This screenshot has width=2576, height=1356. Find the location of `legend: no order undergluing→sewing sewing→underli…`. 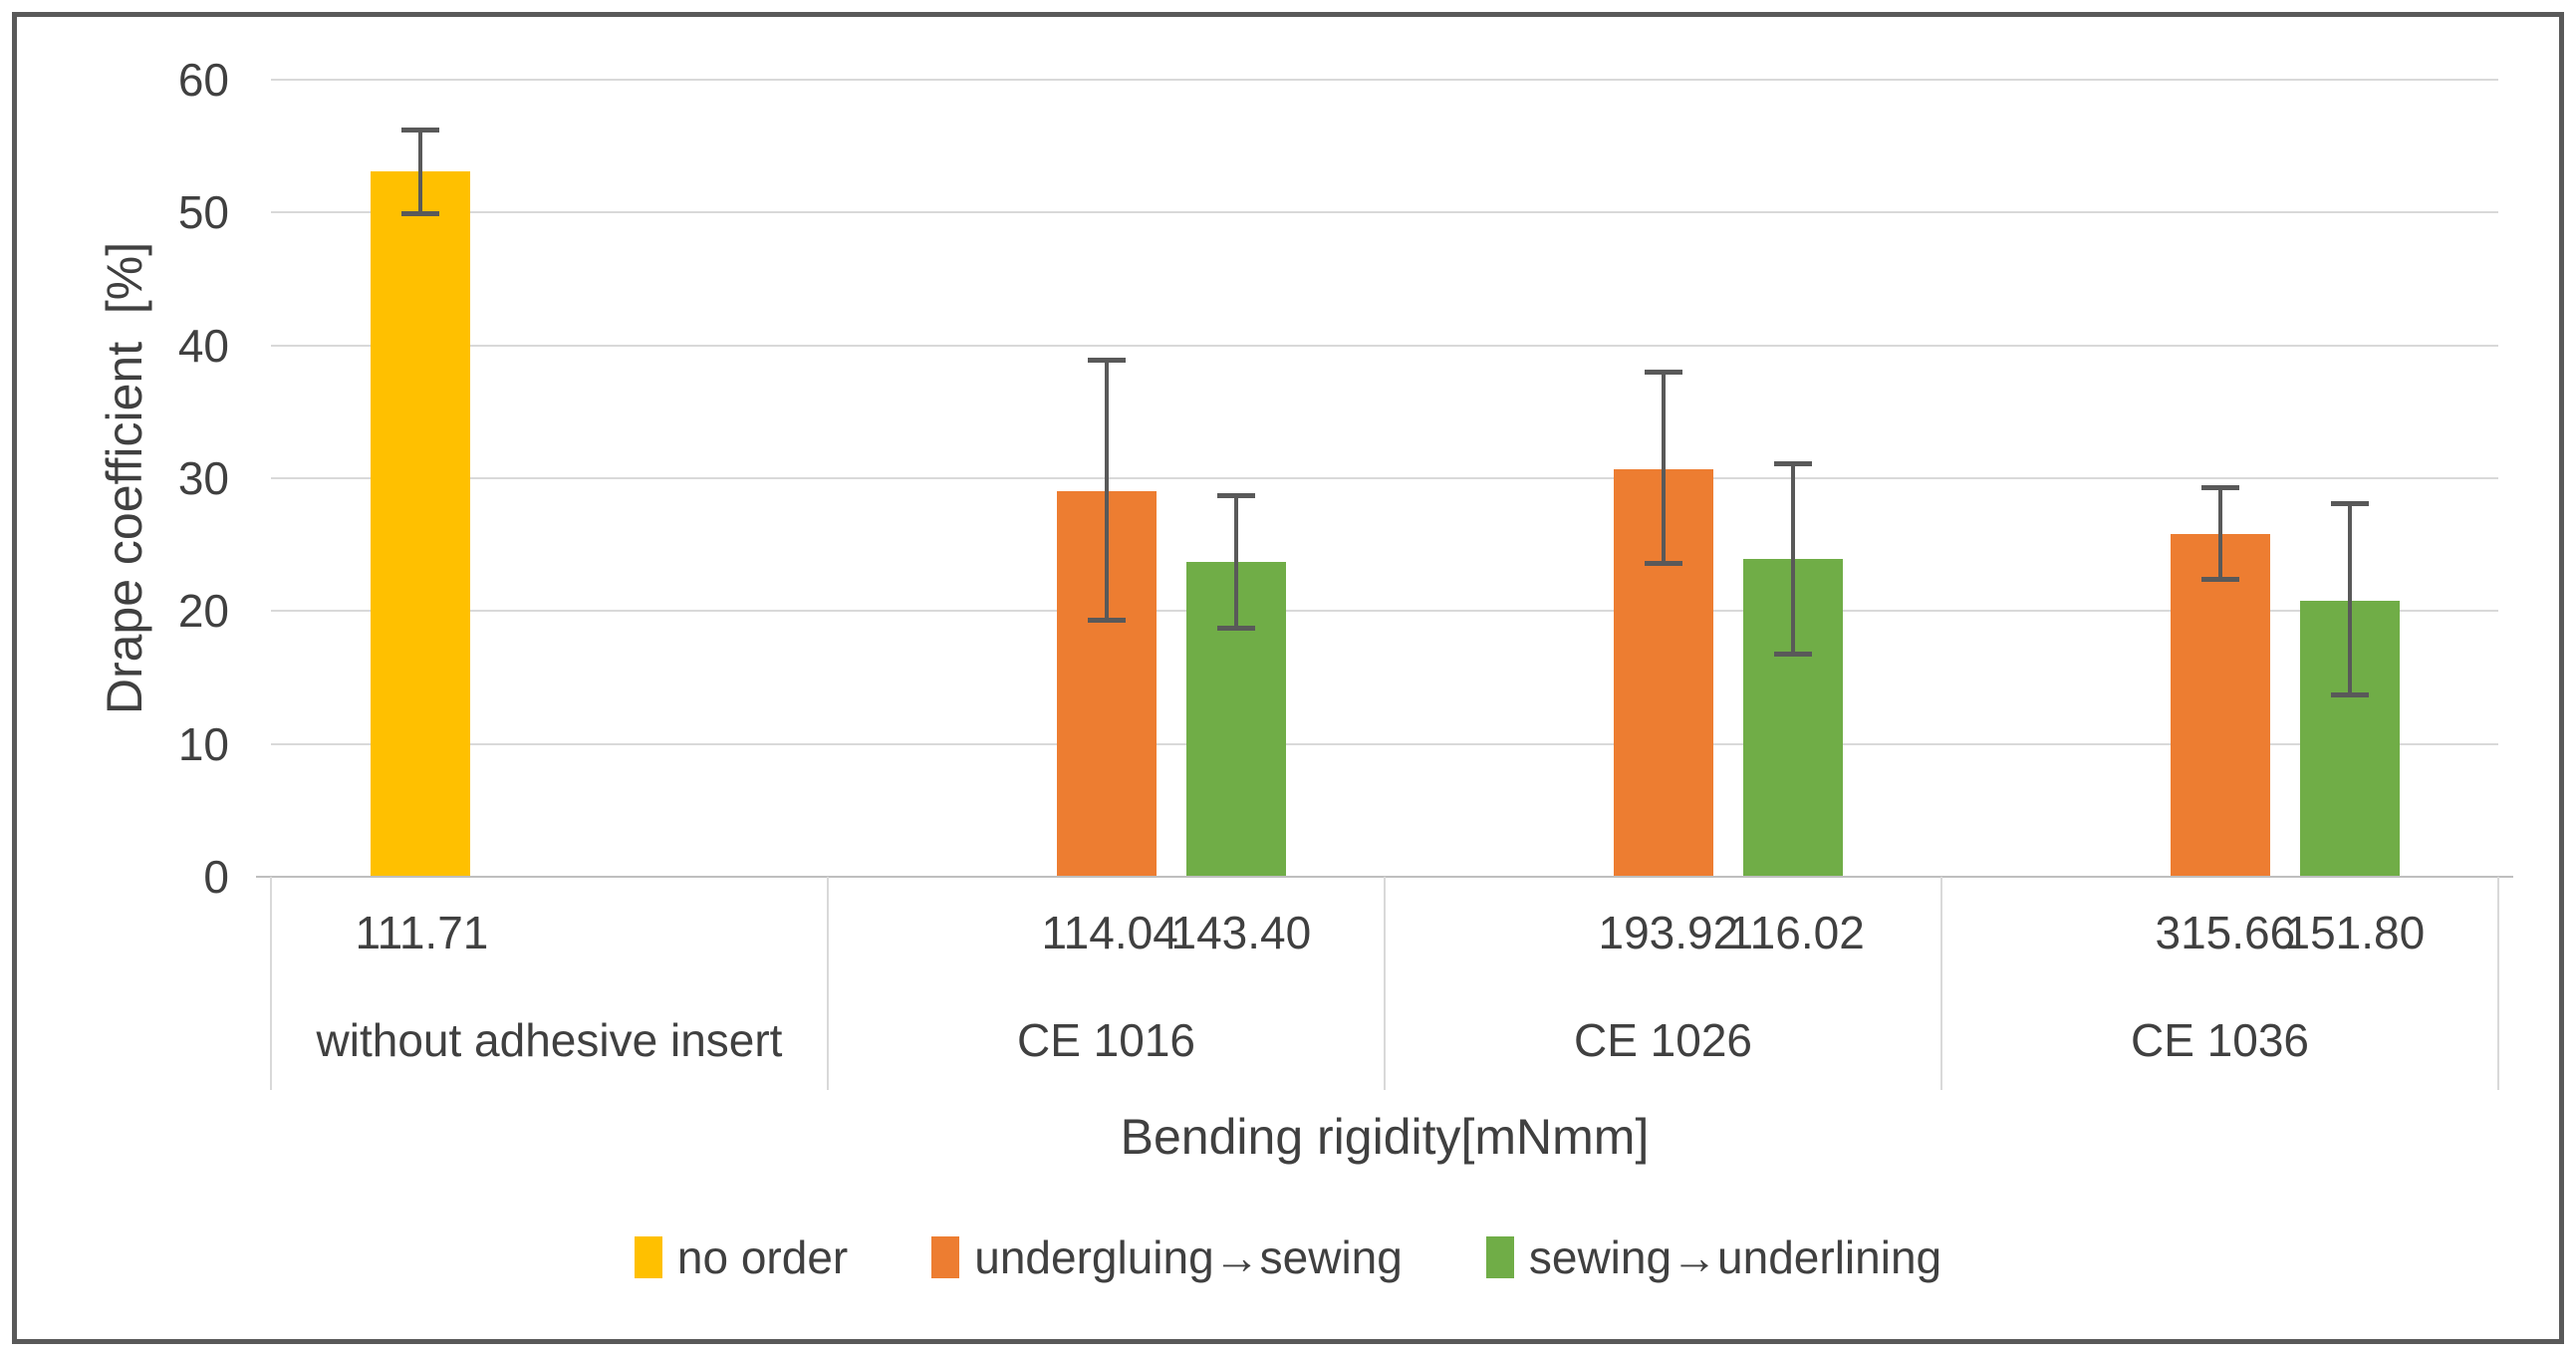

legend: no order undergluing→sewing sewing→underli… is located at coordinates (1288, 1257).